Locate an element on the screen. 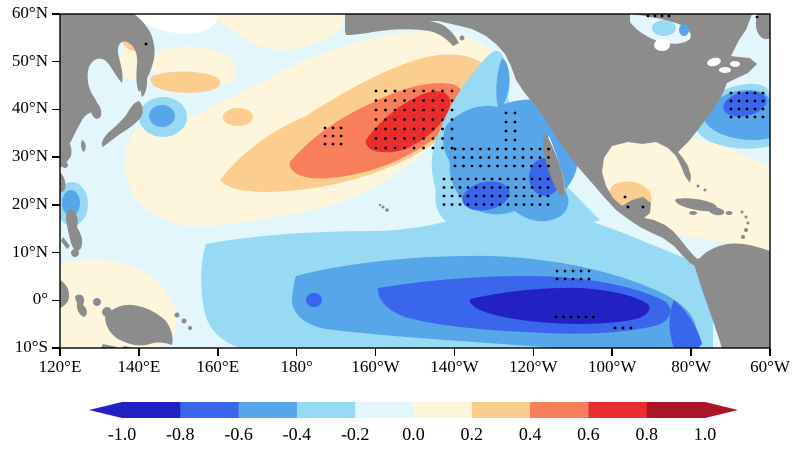 This screenshot has height=449, width=800. land-south-america is located at coordinates (732, 295).